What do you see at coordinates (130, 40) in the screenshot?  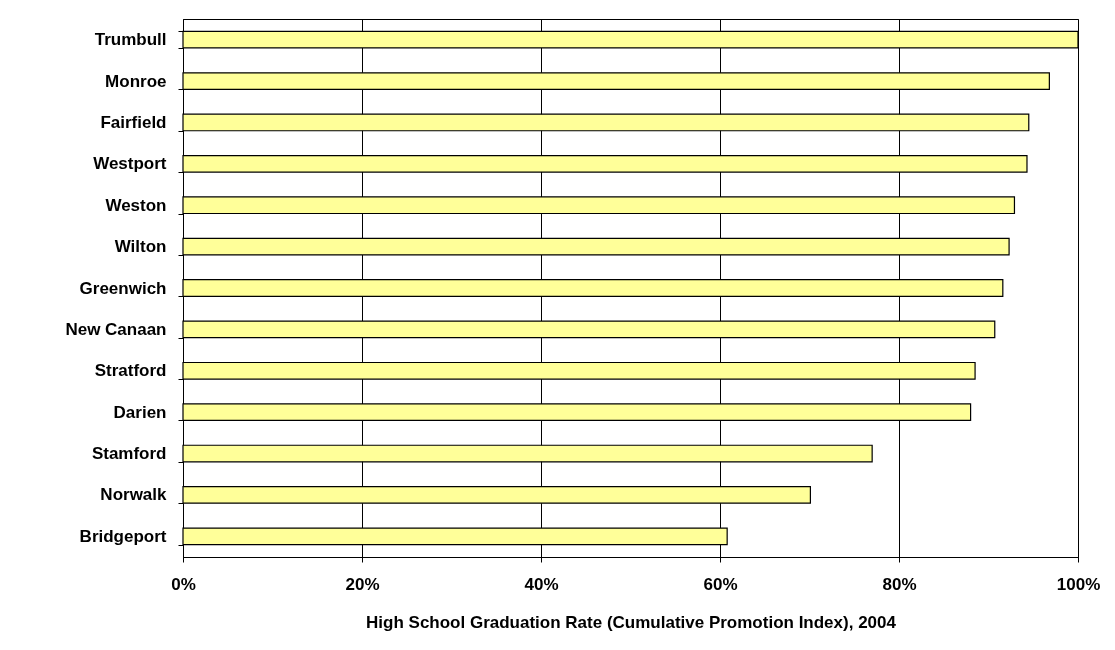 I see `y-tick-label: Trumbull` at bounding box center [130, 40].